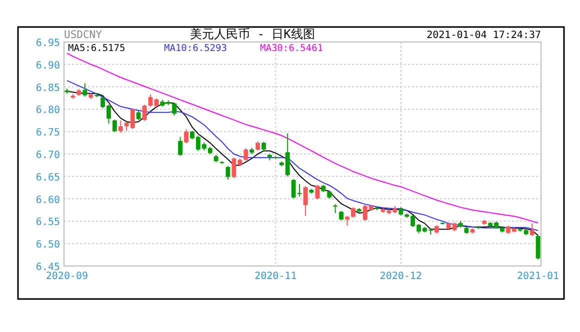  I want to click on y-tick-label: 6.95, so click(48, 43).